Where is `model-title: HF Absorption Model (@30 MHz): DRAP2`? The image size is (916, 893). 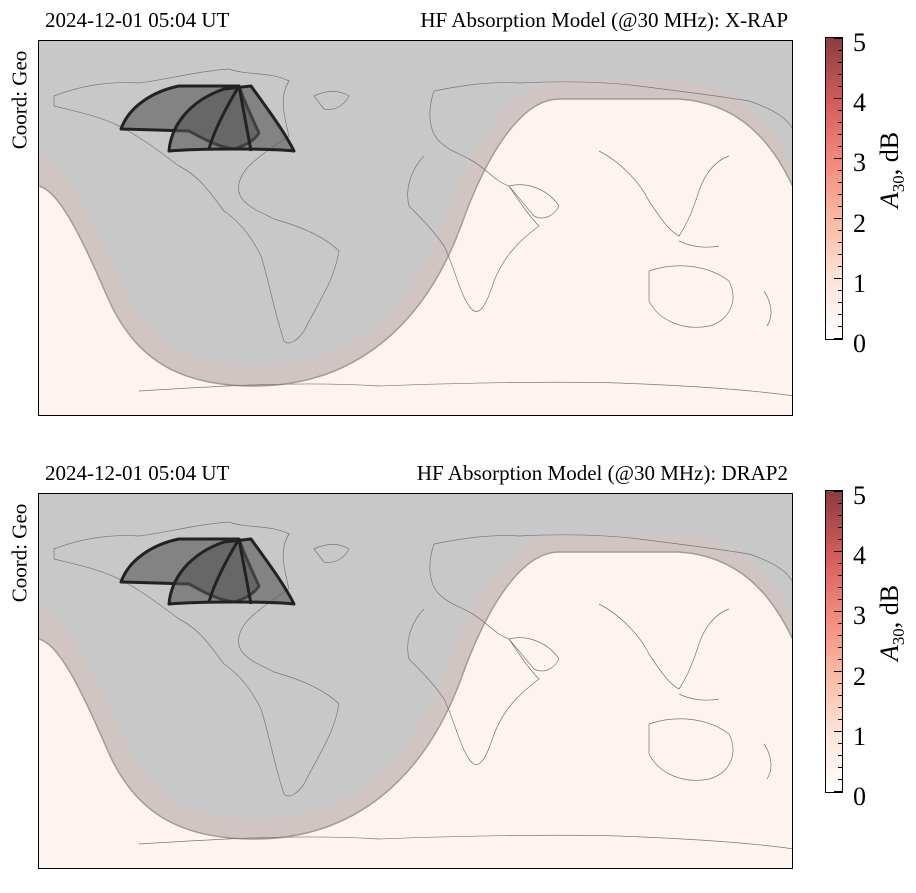 model-title: HF Absorption Model (@30 MHz): DRAP2 is located at coordinates (602, 473).